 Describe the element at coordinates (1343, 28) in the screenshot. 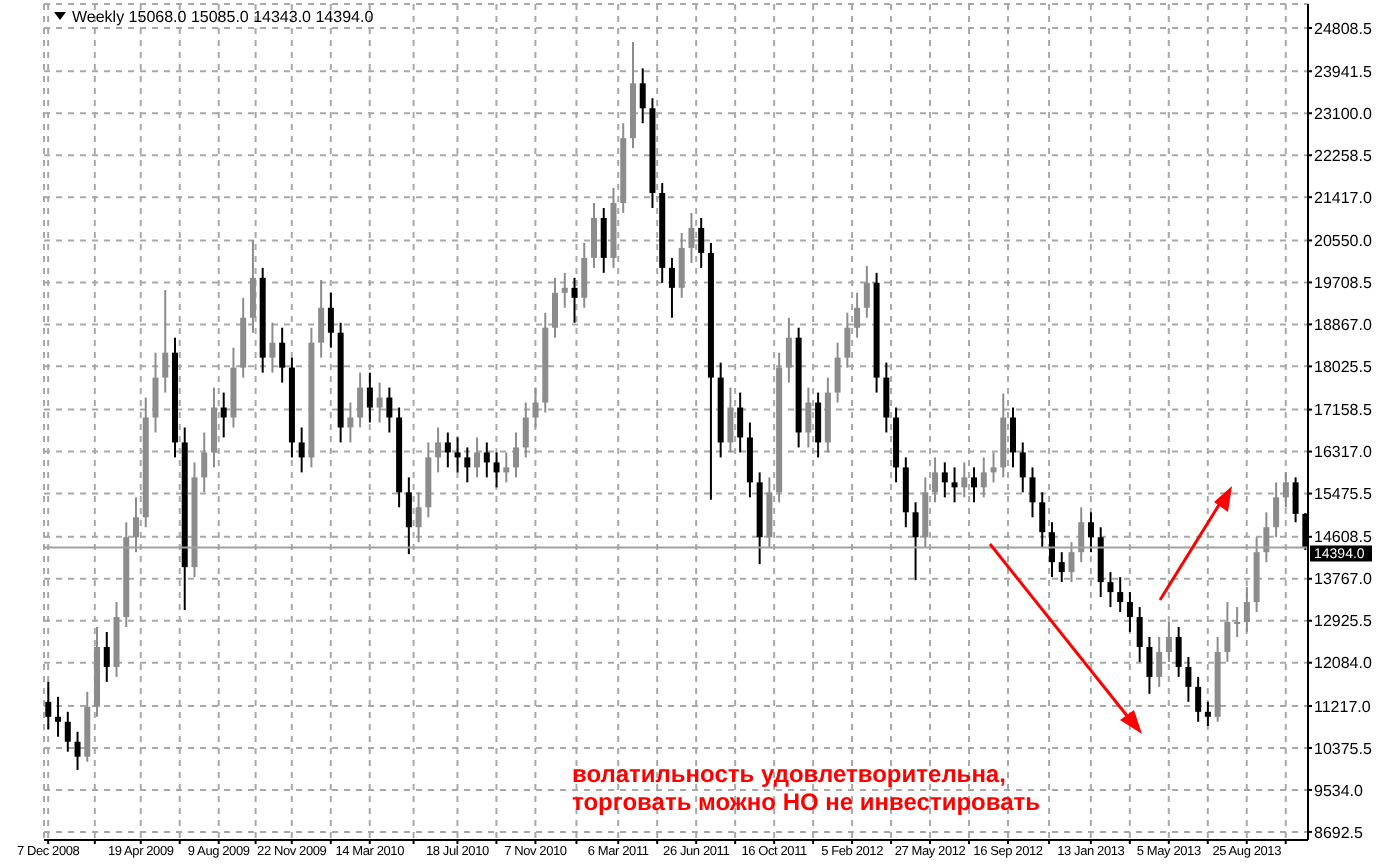

I see `y-tick-label: 24808.5` at that location.